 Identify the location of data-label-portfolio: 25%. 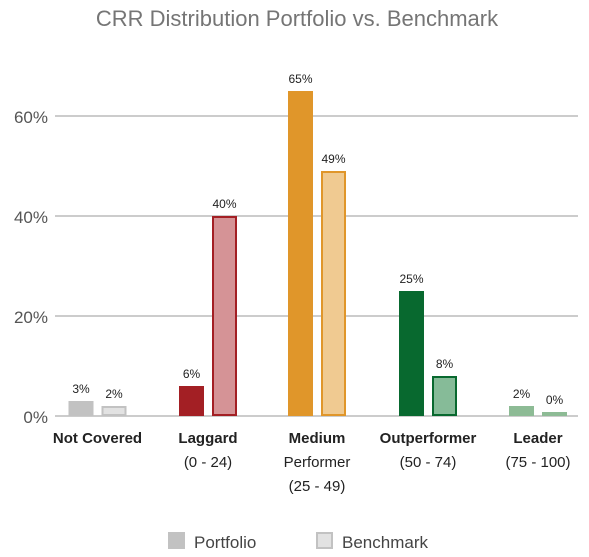
(411, 279).